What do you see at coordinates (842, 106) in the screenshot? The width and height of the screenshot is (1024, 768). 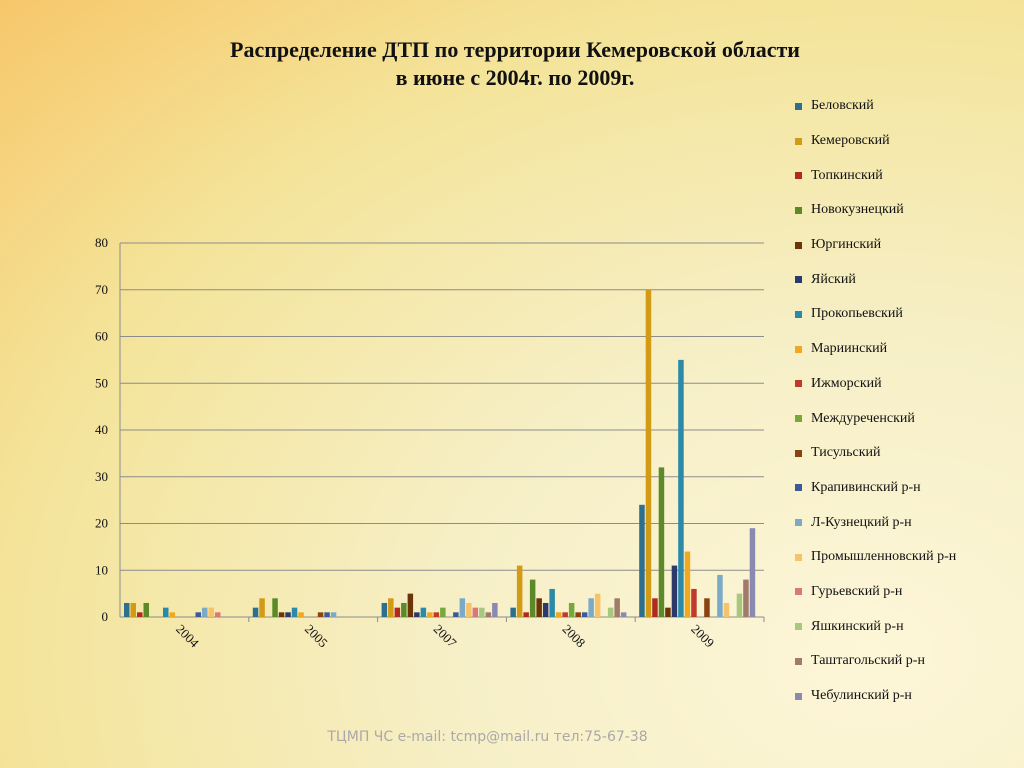 I see `legend-label: Беловский` at bounding box center [842, 106].